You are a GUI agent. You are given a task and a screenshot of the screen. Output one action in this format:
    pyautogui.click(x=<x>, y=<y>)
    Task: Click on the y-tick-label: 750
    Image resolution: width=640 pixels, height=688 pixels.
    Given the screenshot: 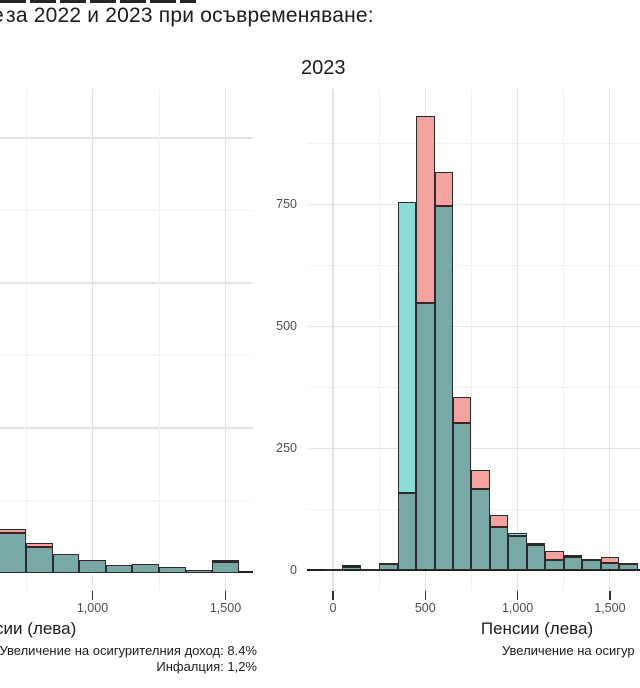 What is the action you would take?
    pyautogui.click(x=286, y=204)
    